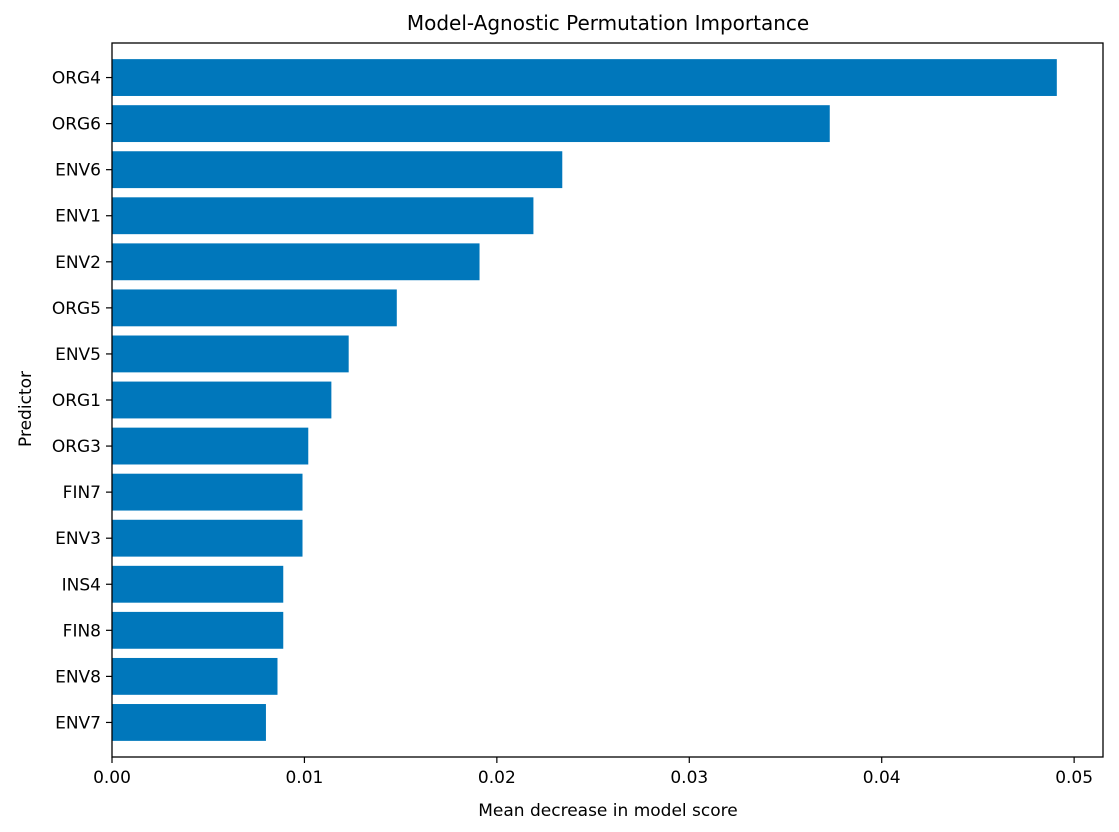 This screenshot has height=832, width=1119. What do you see at coordinates (323, 216) in the screenshot?
I see `bar-env1` at bounding box center [323, 216].